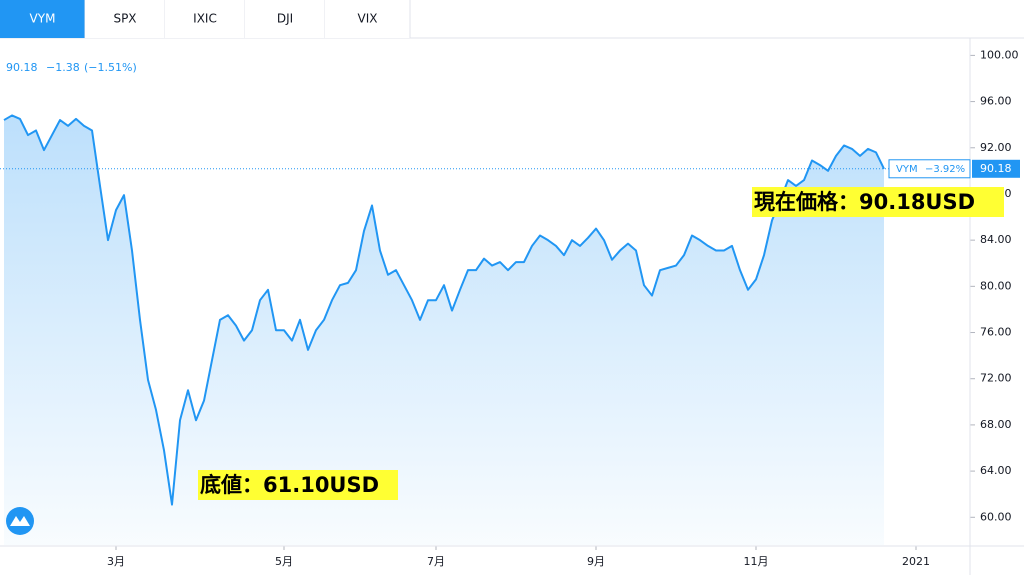 The height and width of the screenshot is (579, 1024). I want to click on tab-label: VIX, so click(368, 19).